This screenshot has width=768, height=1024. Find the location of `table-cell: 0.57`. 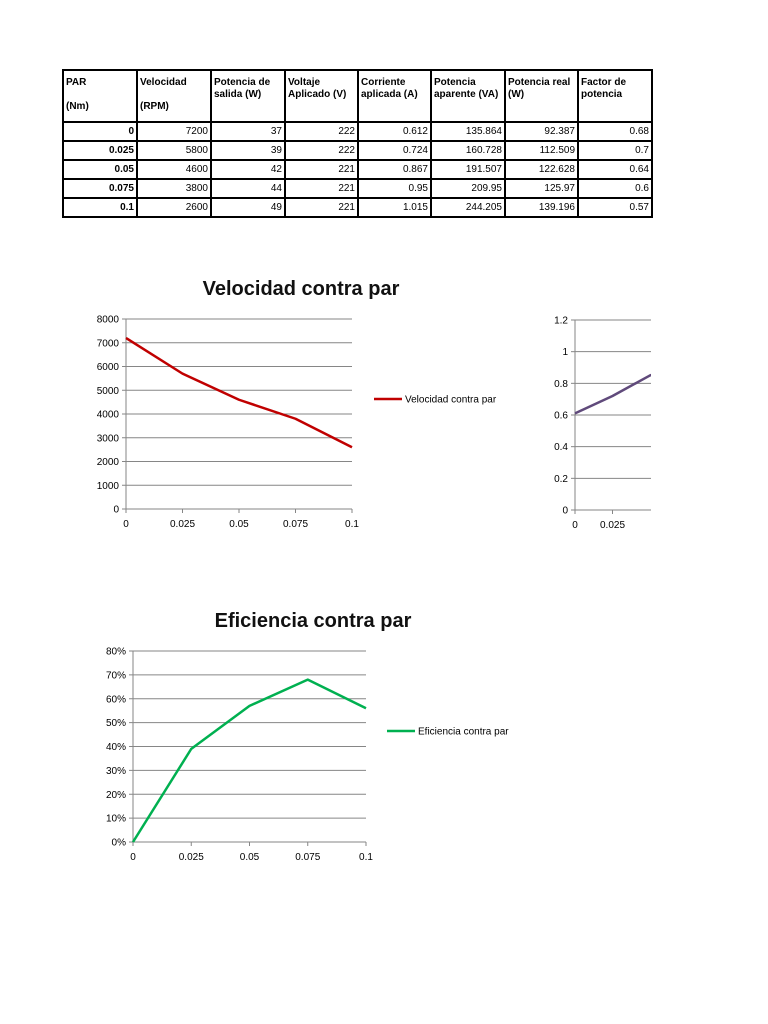

table-cell: 0.57 is located at coordinates (615, 207).